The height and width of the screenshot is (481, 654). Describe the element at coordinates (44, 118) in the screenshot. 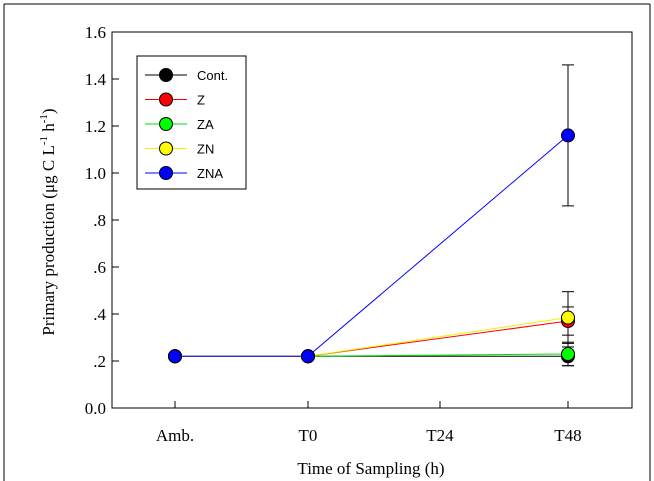

I see `y-title-sup2: -1` at that location.